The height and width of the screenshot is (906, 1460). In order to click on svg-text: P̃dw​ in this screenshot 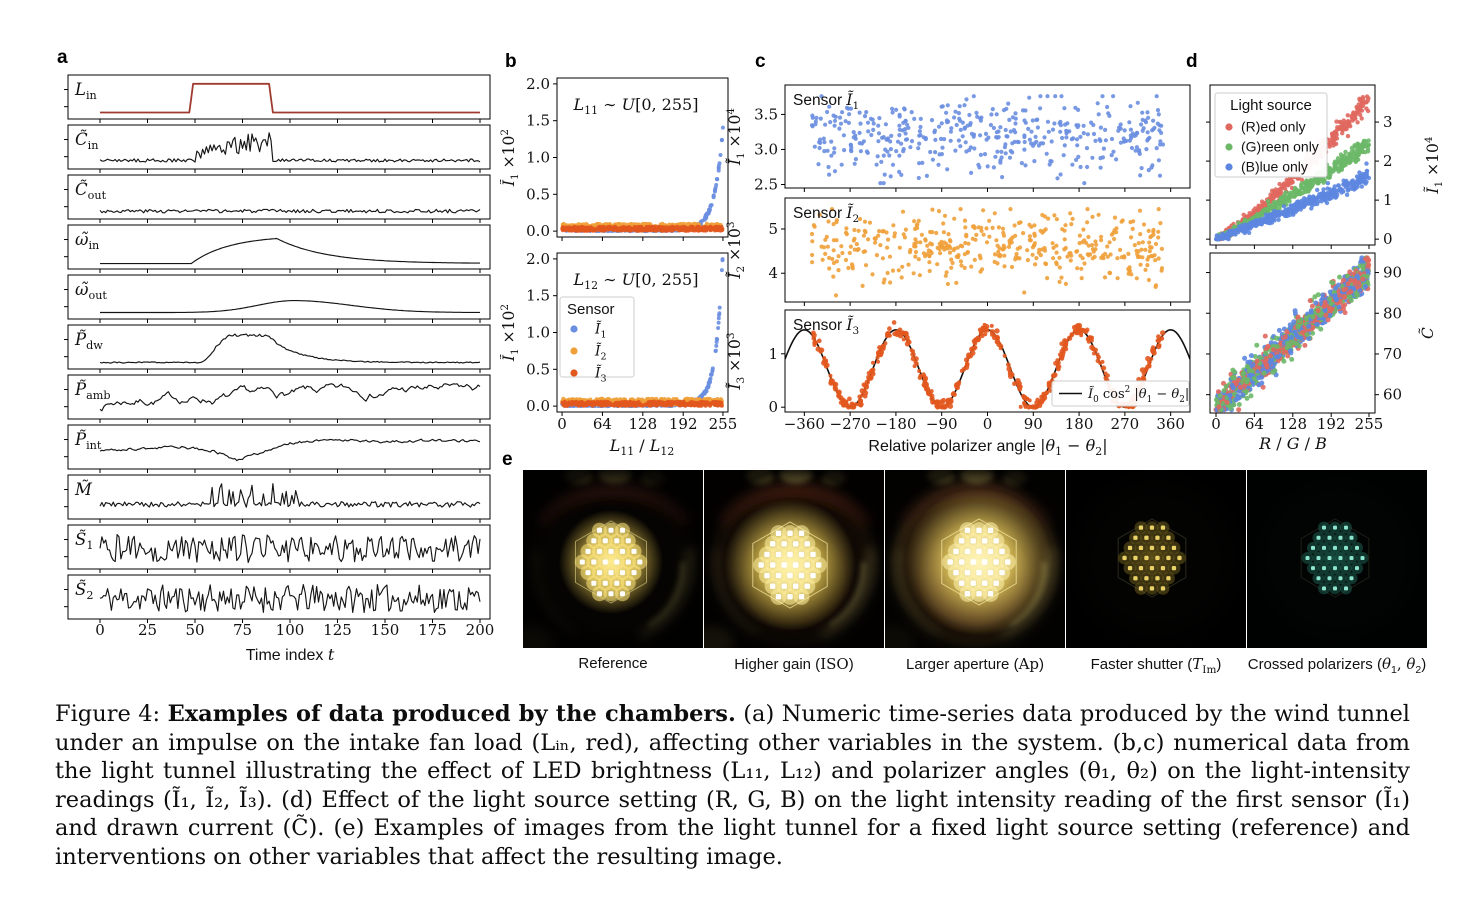, I will do `click(88, 341)`.